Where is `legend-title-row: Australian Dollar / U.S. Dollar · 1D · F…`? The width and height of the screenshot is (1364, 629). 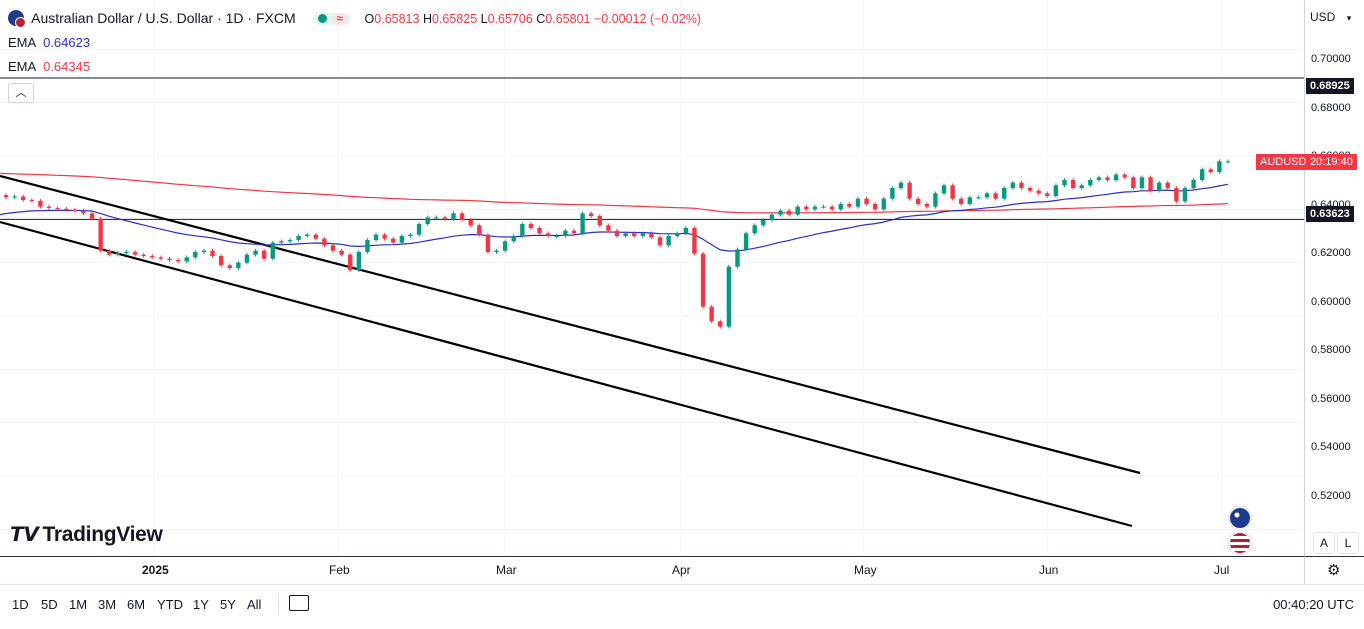 legend-title-row: Australian Dollar / U.S. Dollar · 1D · F… is located at coordinates (354, 19).